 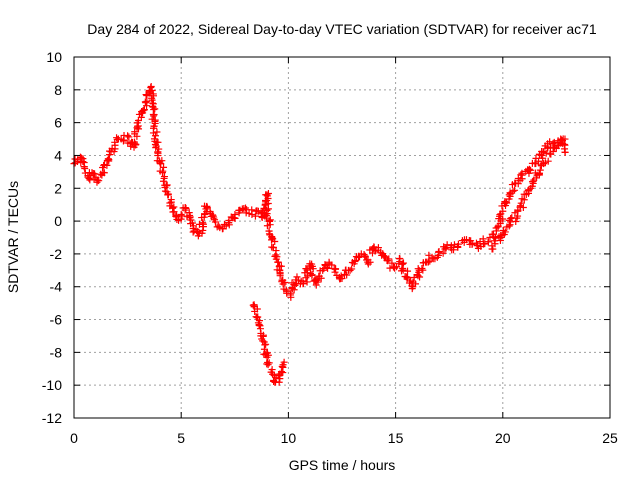 I want to click on y-tick-label: 8, so click(x=58, y=90).